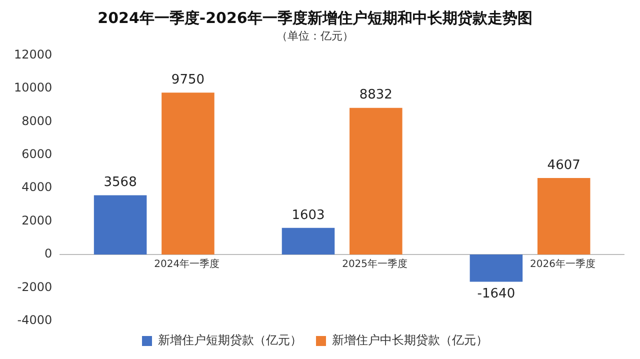 Image resolution: width=640 pixels, height=359 pixels. I want to click on data-label: 8832, so click(375, 95).